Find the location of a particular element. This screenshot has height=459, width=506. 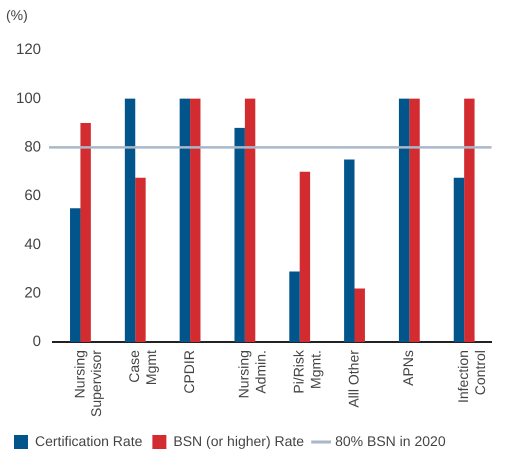

x-tick-label: Alll Other is located at coordinates (353, 379).